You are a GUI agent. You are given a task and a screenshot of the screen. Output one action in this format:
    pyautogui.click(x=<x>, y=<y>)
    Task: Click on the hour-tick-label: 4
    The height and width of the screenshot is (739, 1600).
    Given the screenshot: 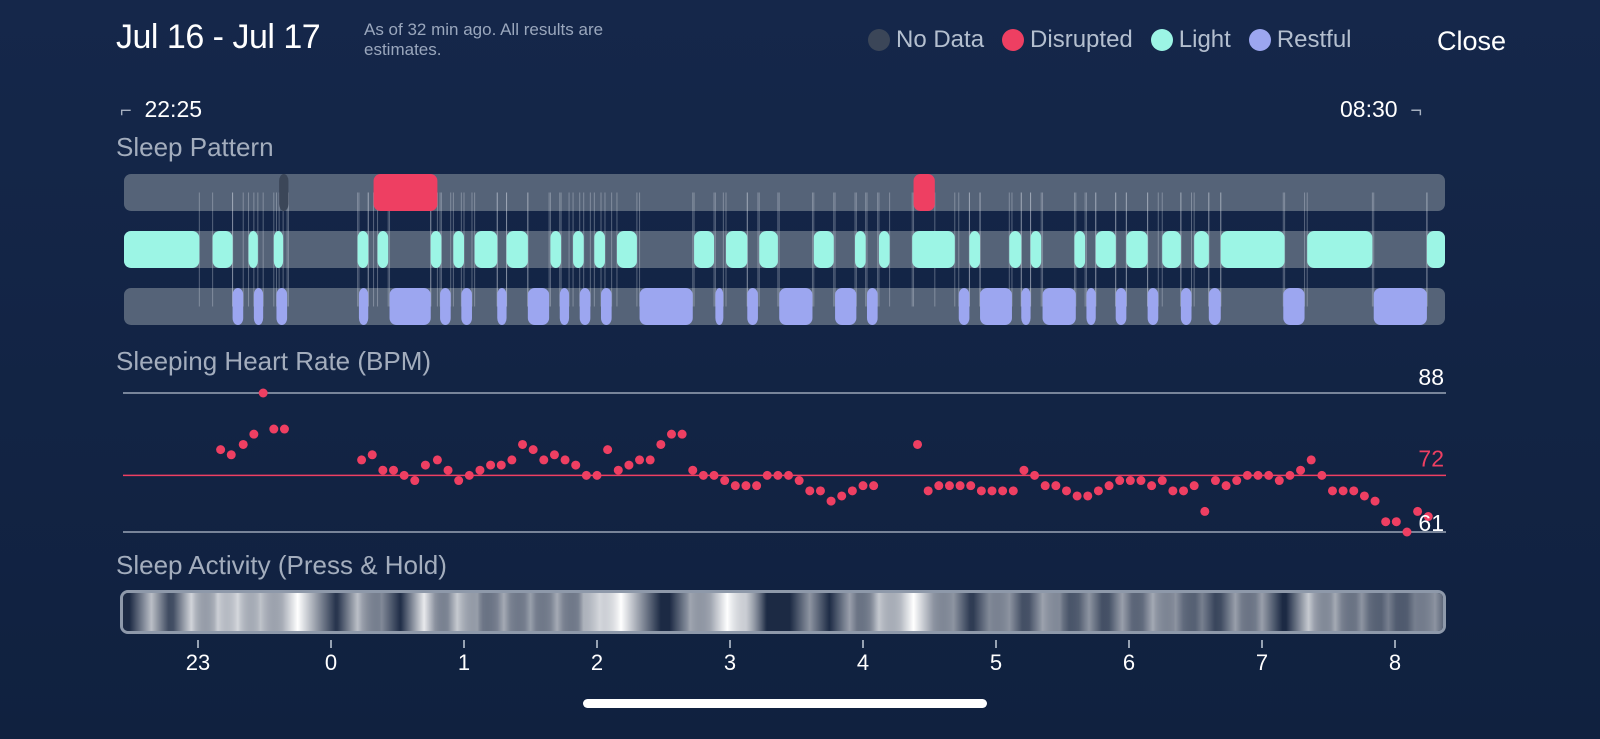 What is the action you would take?
    pyautogui.click(x=863, y=662)
    